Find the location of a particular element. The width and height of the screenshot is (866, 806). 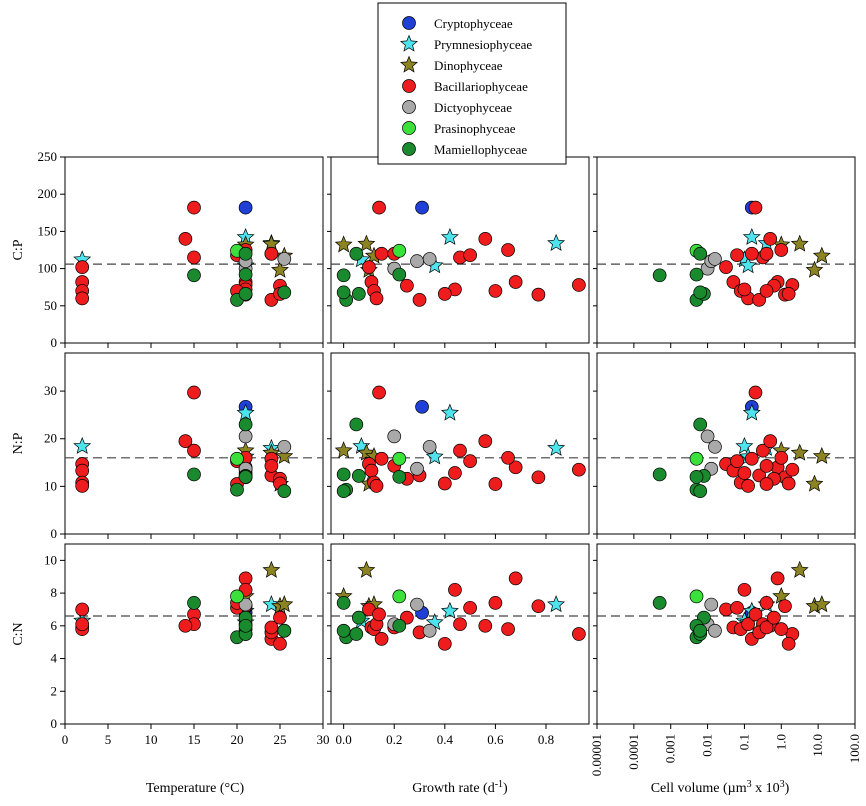

y-axis-label: C:P is located at coordinates (18, 249).